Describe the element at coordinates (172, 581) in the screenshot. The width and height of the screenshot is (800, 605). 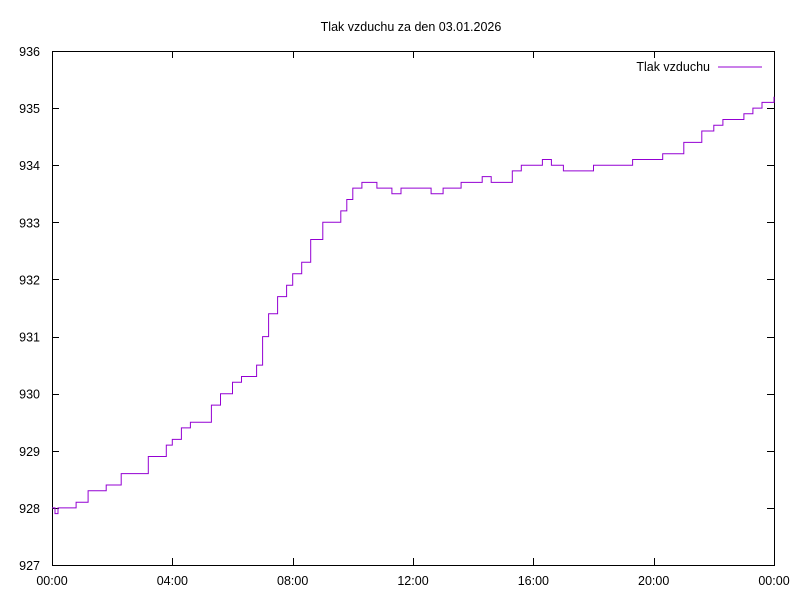
I see `x-tick-label: 04:00` at that location.